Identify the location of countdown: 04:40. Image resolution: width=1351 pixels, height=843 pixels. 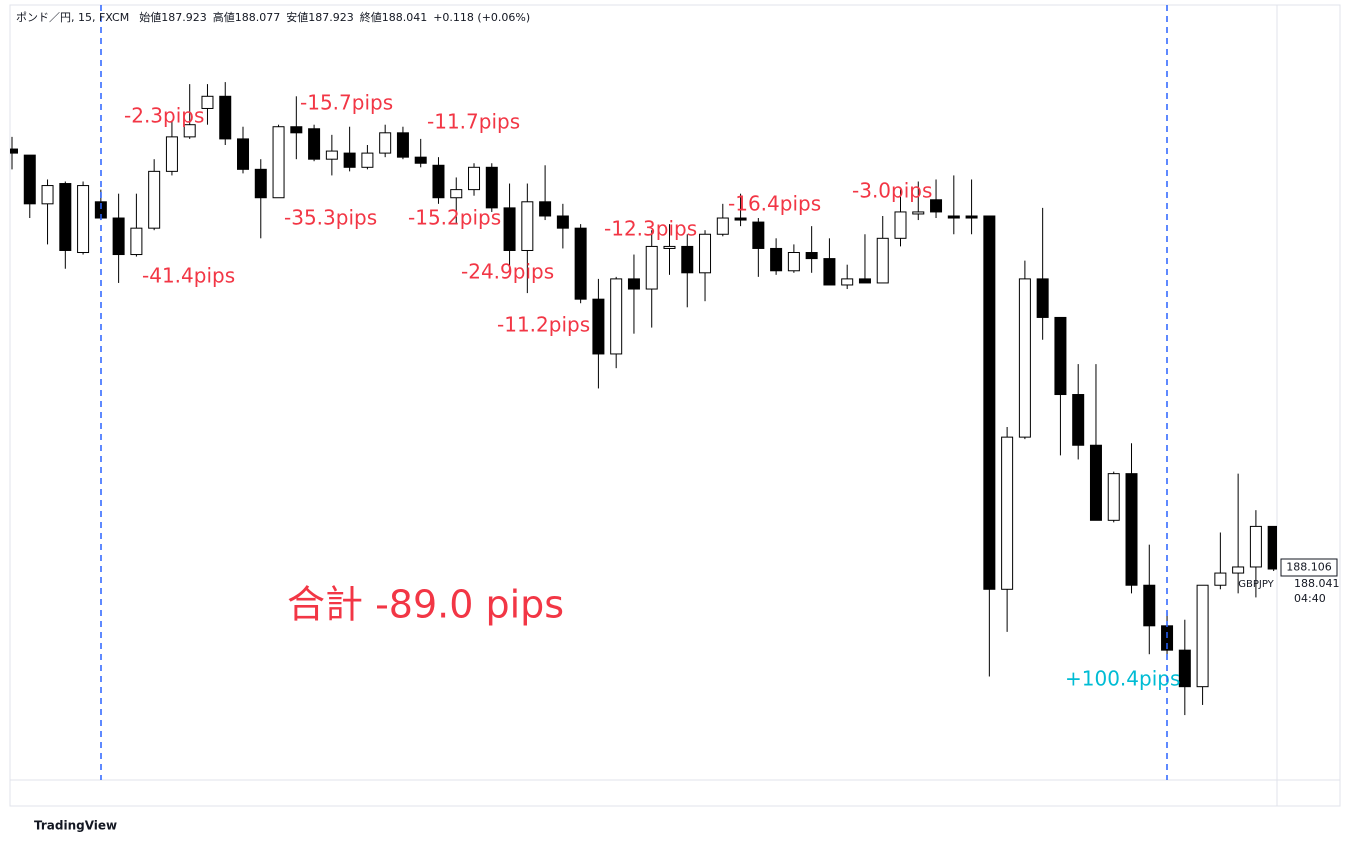
(1310, 598).